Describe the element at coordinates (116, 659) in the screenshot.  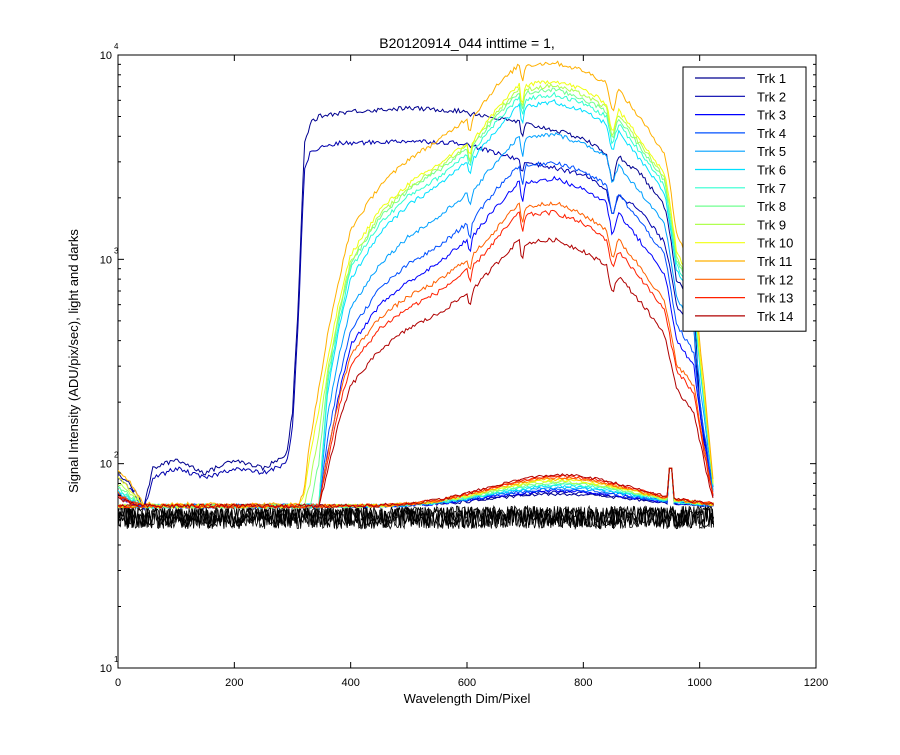
I see `y-tick-label-exp: 1` at that location.